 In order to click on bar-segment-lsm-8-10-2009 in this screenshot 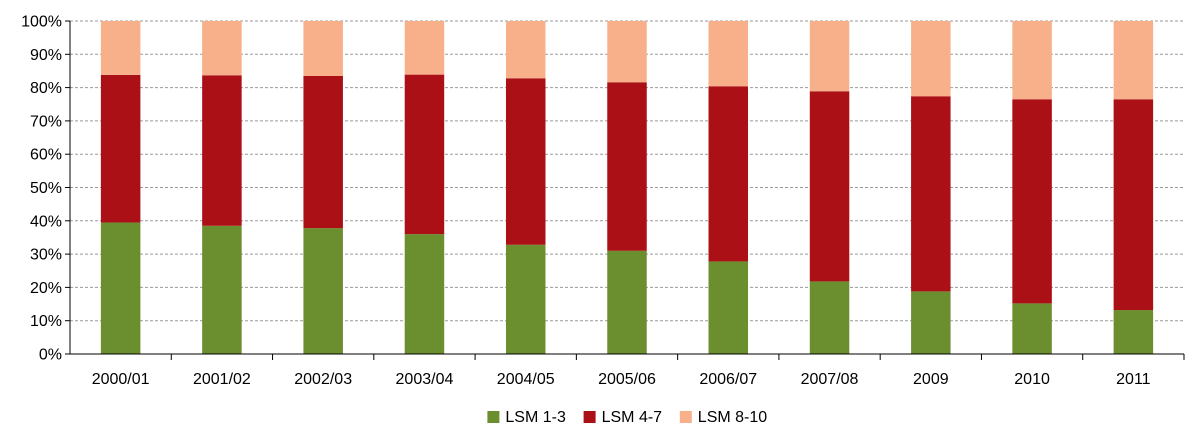, I will do `click(931, 59)`.